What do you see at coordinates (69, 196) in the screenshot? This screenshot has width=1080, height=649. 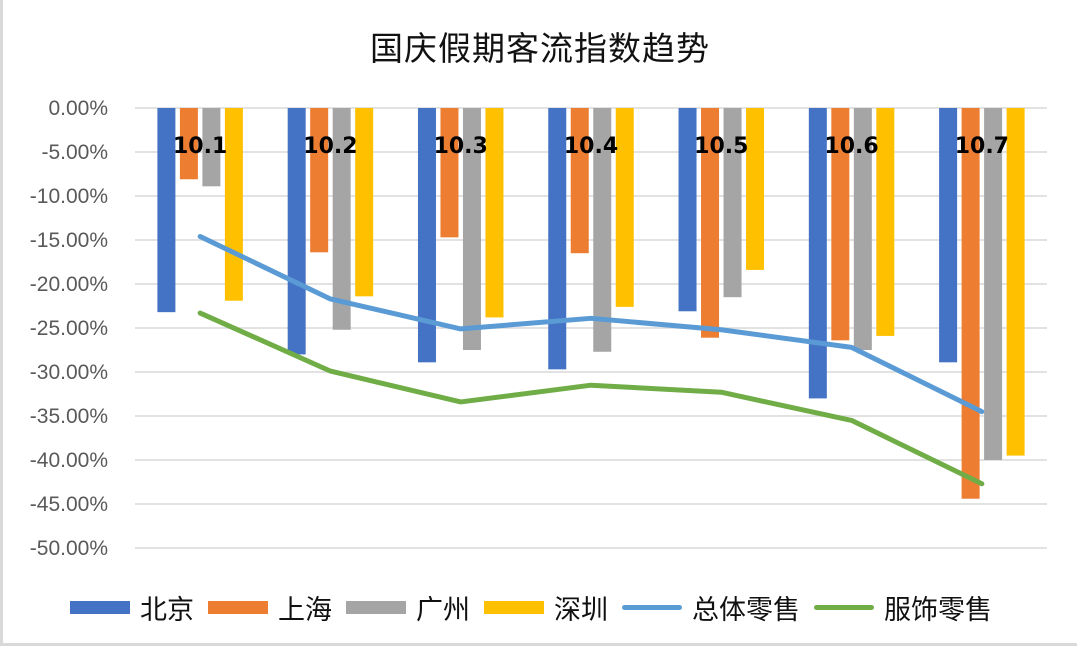 I see `y-tick-label: -10.00%` at bounding box center [69, 196].